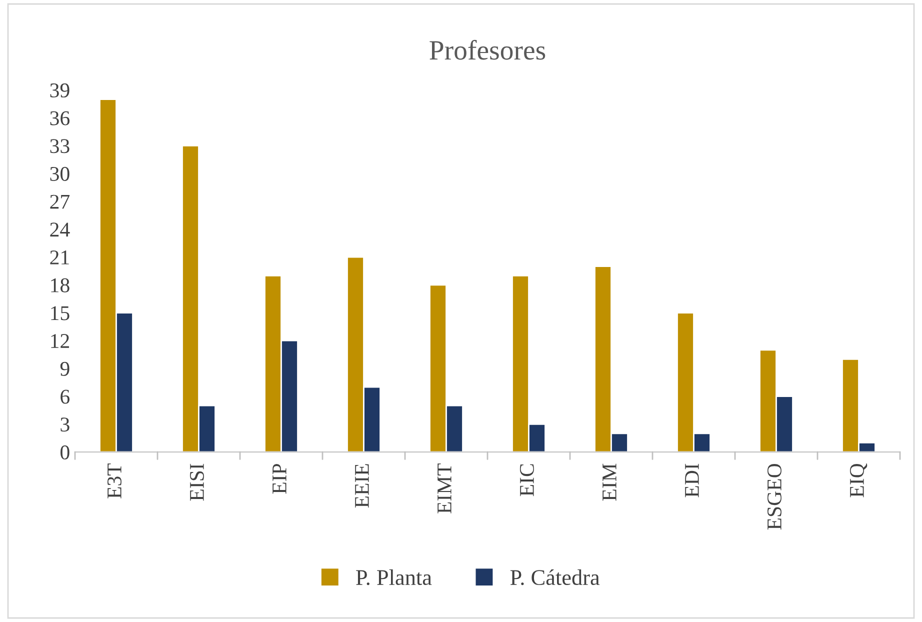 This screenshot has width=922, height=622. What do you see at coordinates (114, 480) in the screenshot?
I see `x-tick-label: E3T` at bounding box center [114, 480].